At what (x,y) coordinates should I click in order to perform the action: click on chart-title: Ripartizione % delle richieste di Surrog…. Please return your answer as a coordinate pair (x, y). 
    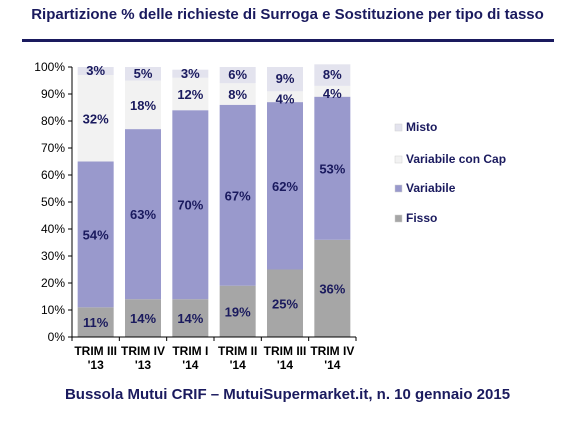
    Looking at the image, I should click on (287, 14).